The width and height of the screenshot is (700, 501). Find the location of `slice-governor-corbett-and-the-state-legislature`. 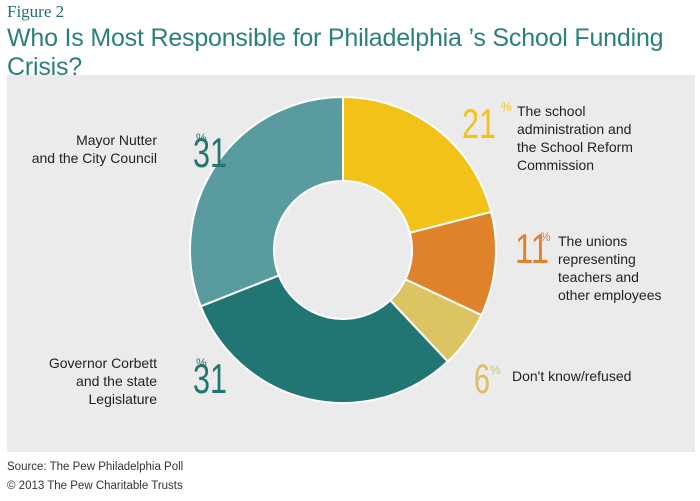

slice-governor-corbett-and-the-state-legislature is located at coordinates (324, 339).